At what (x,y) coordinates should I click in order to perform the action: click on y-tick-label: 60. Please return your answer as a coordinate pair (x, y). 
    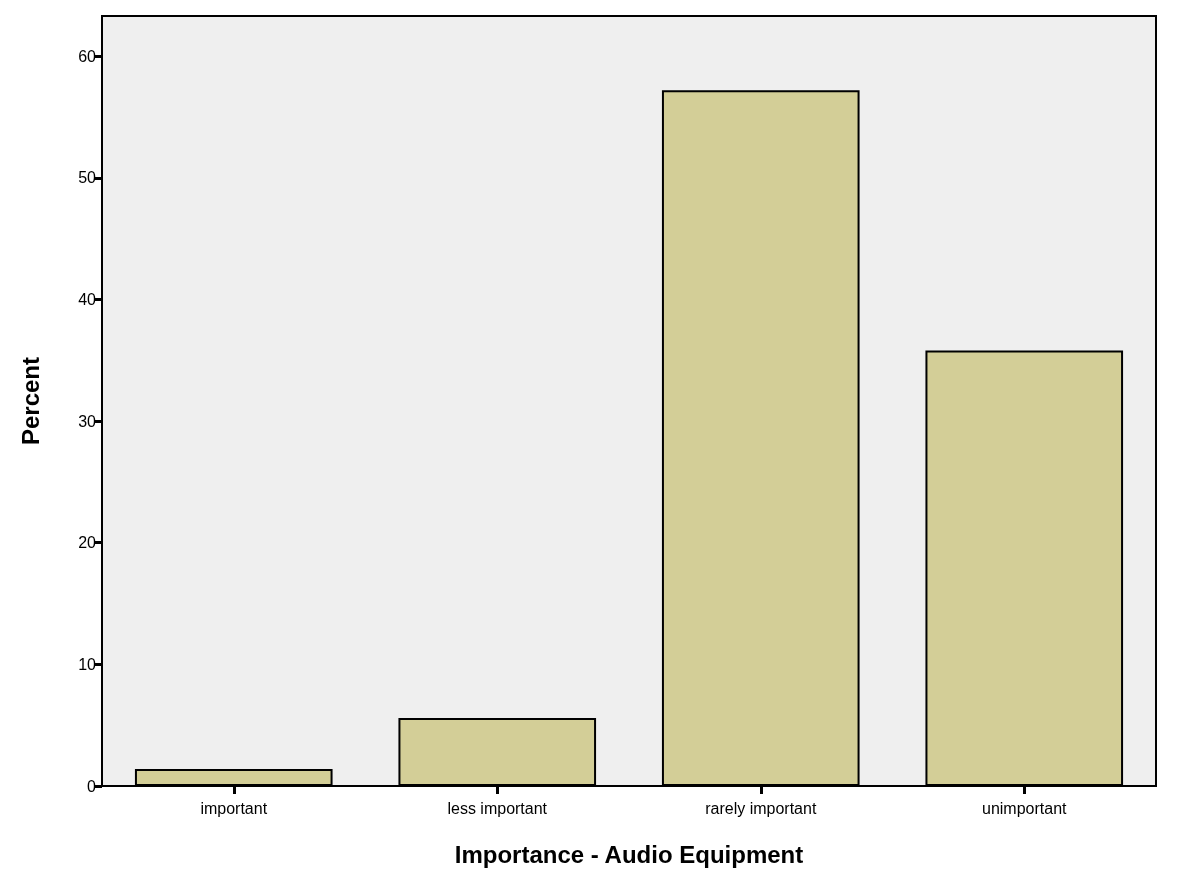
    Looking at the image, I should click on (87, 56).